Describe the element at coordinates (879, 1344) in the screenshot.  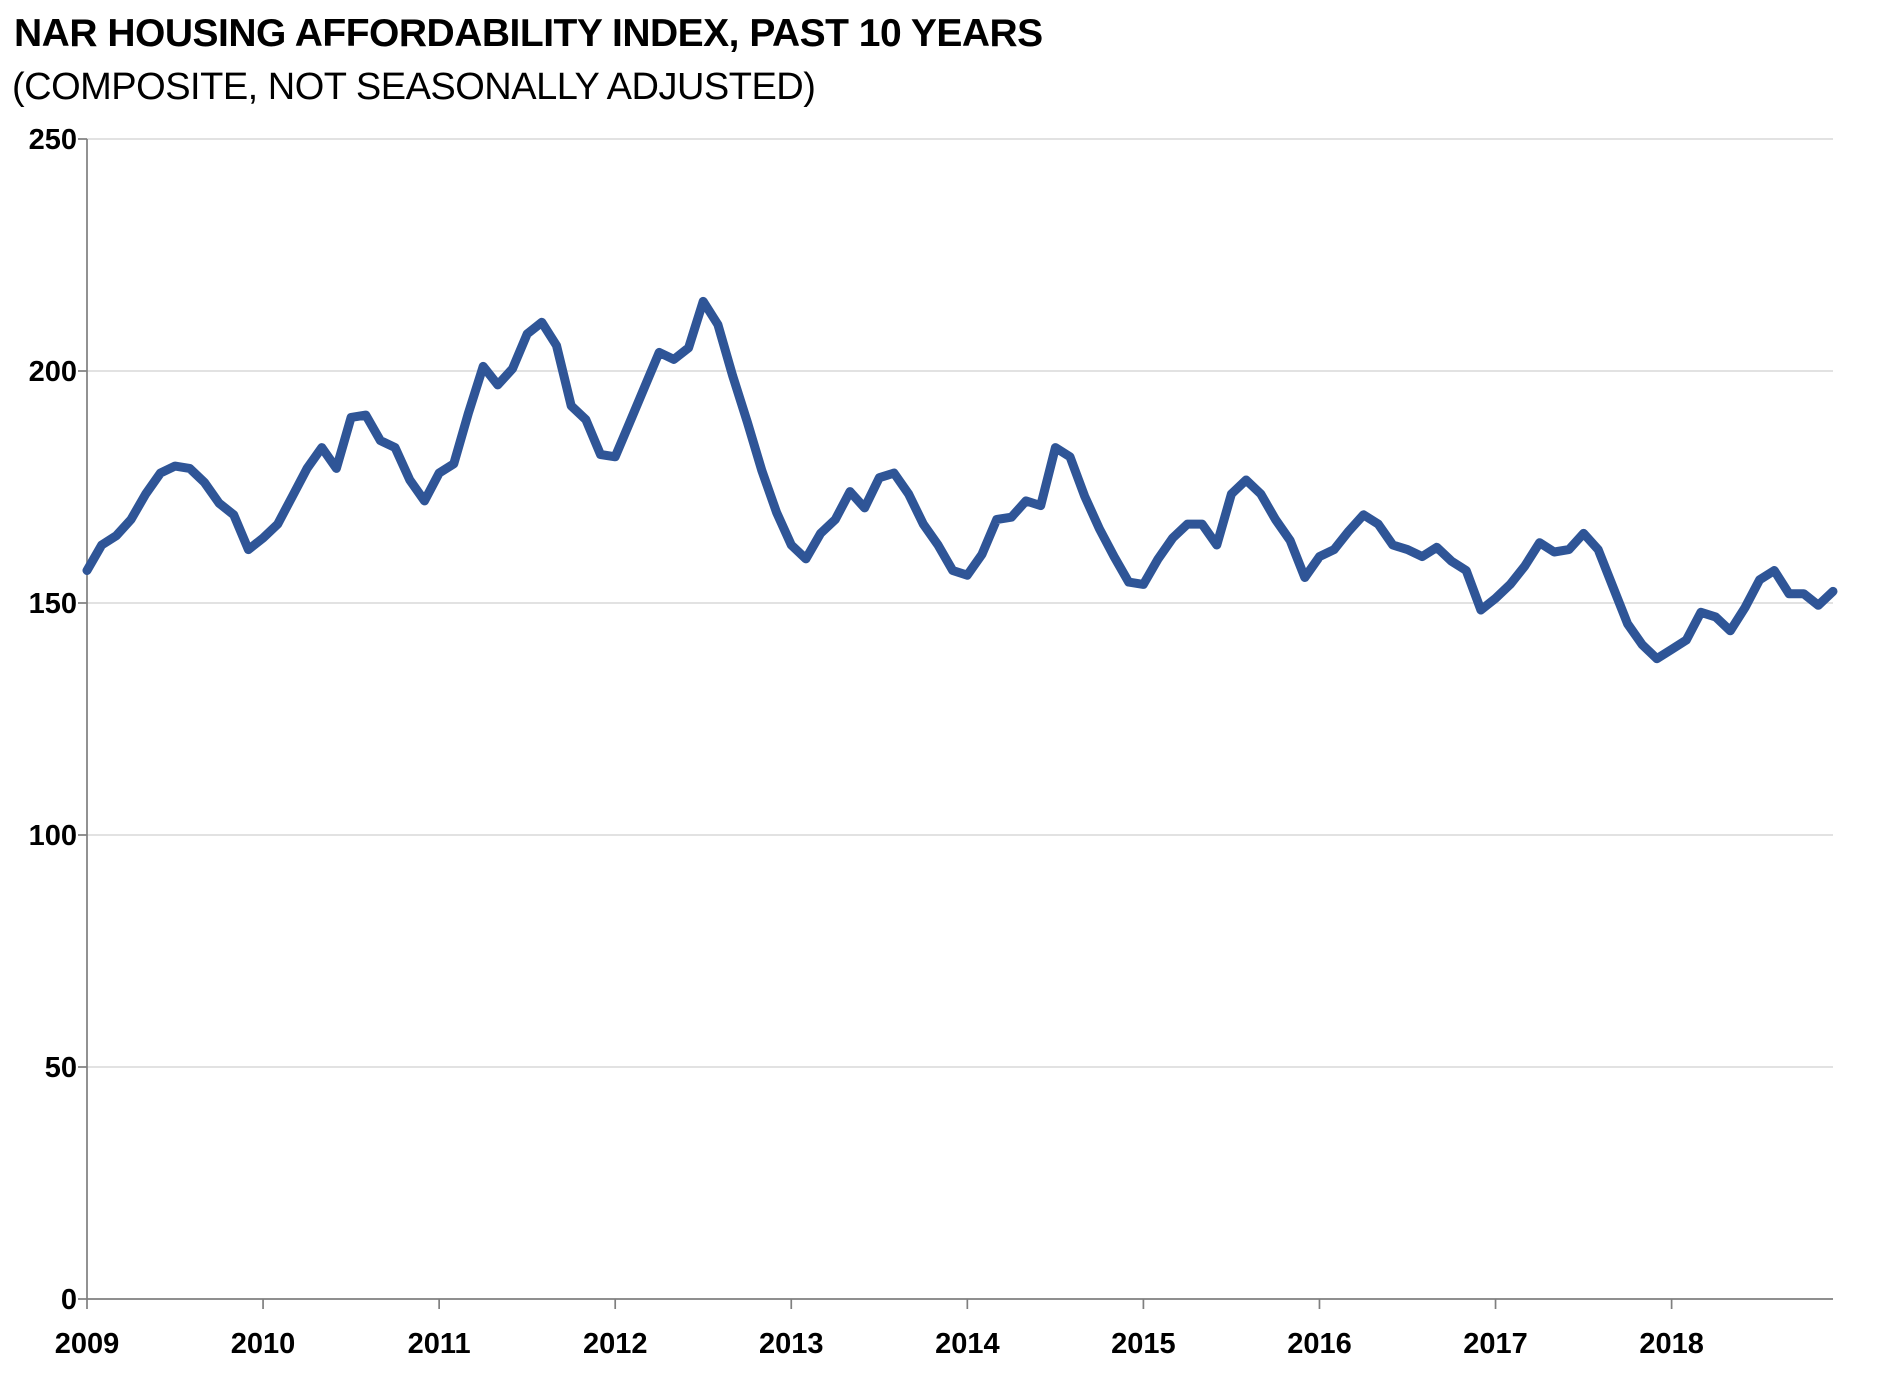
I see `x-axis-labels: 2009 2010 2011 2012 2013 2014 2015 2016 2017 2018` at that location.